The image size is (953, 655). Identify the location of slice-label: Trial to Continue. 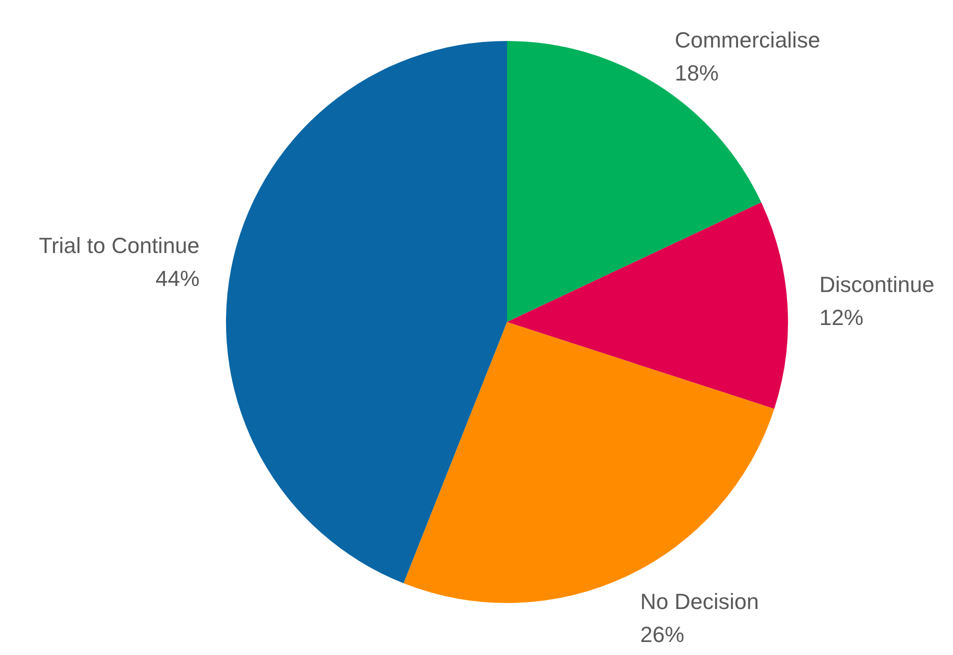
(119, 245).